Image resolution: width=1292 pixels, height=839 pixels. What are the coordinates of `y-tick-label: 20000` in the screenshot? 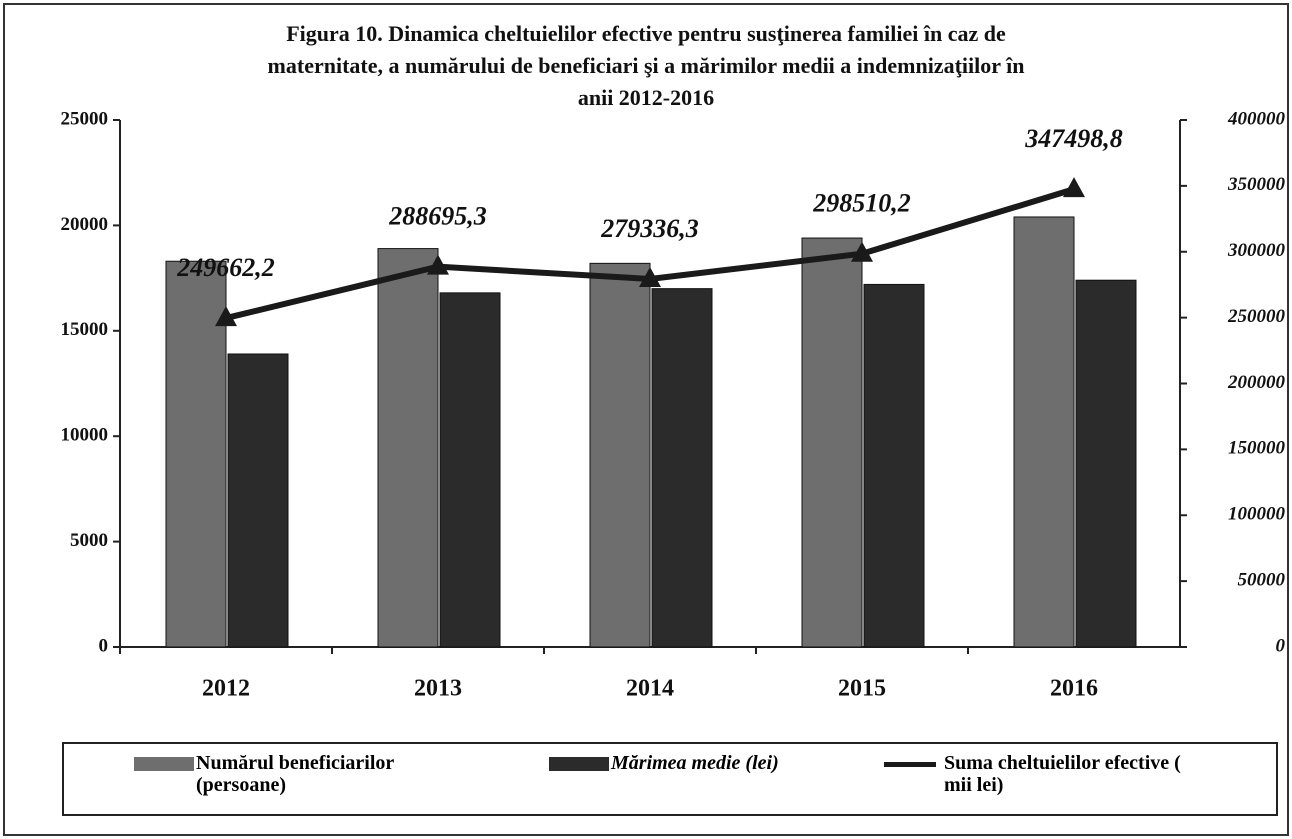 It's located at (85, 224).